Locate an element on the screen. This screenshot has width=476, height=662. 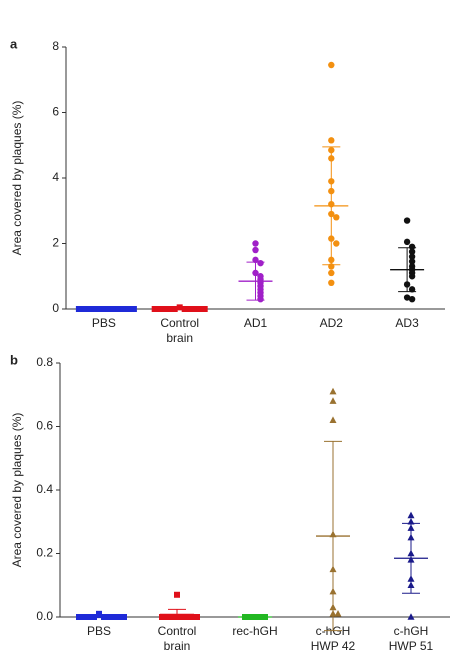
y-tick-label: 0.4 is located at coordinates (44, 489).